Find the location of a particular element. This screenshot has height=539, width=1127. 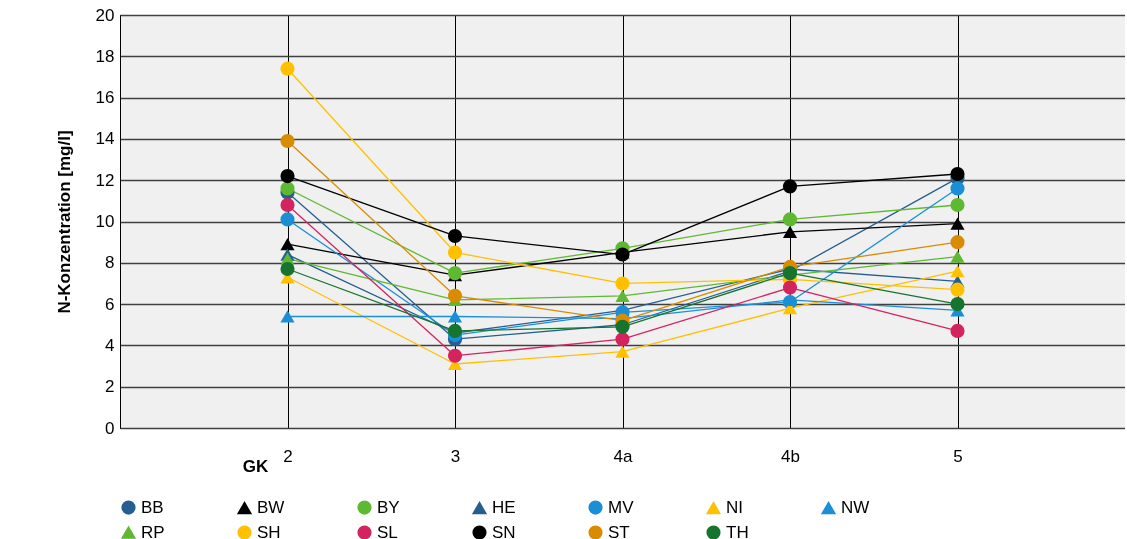

legend-label: BW is located at coordinates (271, 508).